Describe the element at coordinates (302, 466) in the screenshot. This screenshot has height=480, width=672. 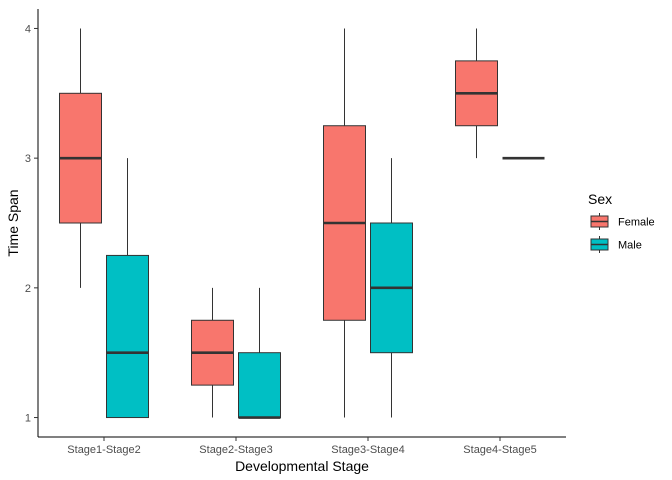
I see `x-axis-title: Developmental Stage` at that location.